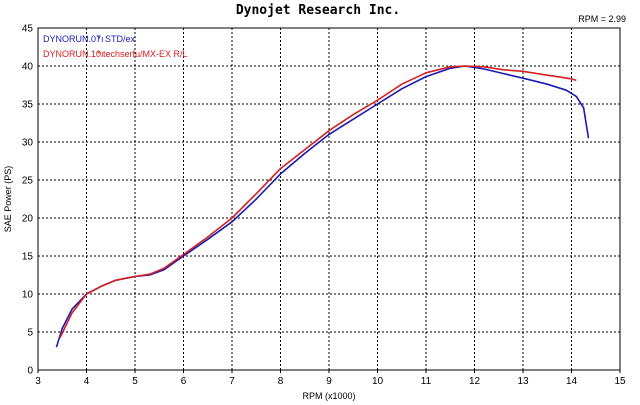 The height and width of the screenshot is (405, 640). Describe the element at coordinates (328, 396) in the screenshot. I see `x-axis-label: RPM (x1000)` at that location.